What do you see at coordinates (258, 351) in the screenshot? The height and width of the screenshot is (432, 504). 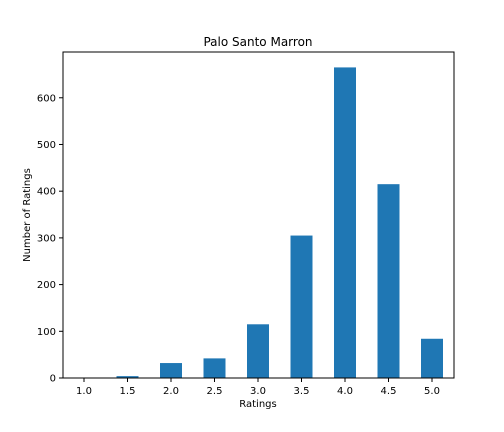 I see `bar-3.0` at bounding box center [258, 351].